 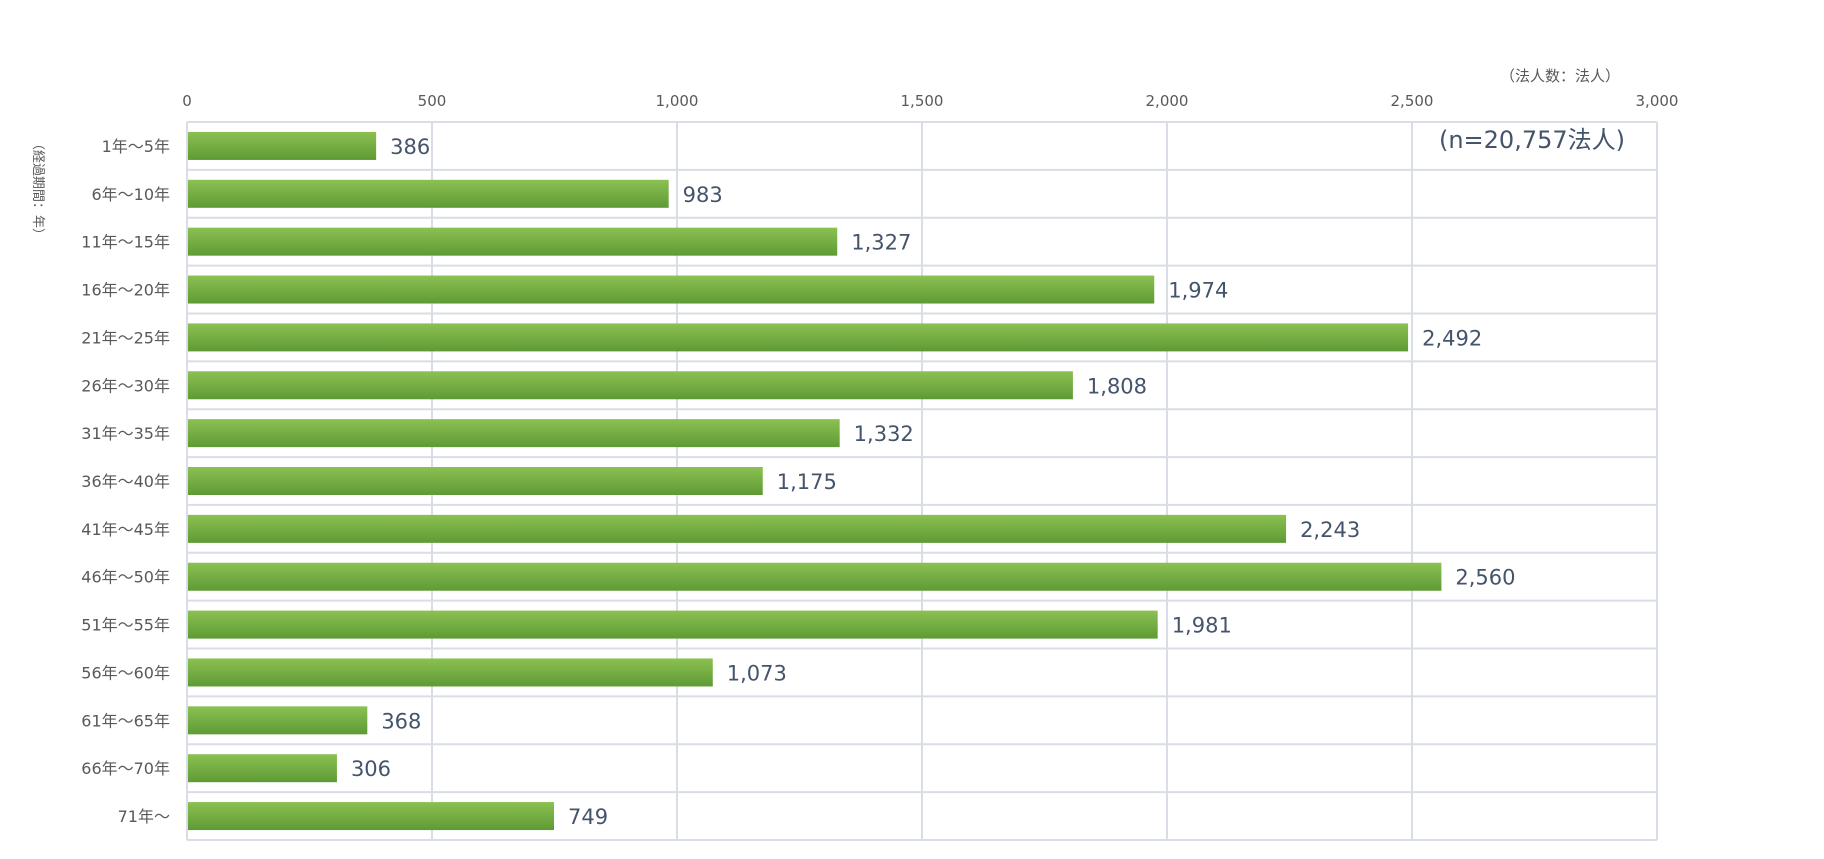 I want to click on bar-value-label: 1,808, so click(x=1117, y=386).